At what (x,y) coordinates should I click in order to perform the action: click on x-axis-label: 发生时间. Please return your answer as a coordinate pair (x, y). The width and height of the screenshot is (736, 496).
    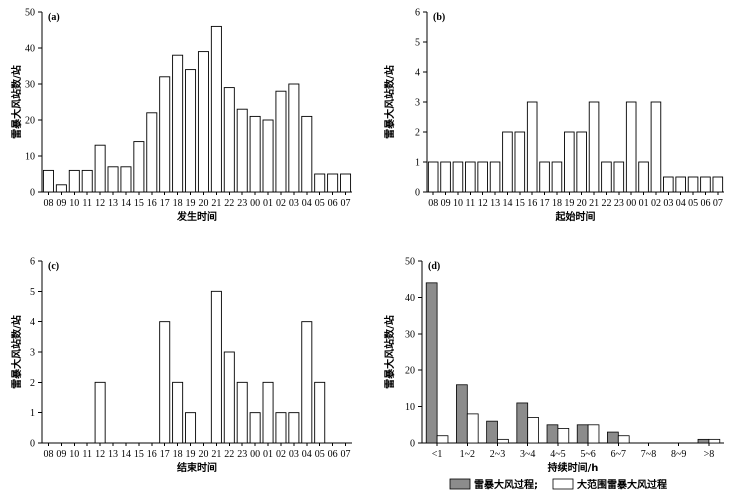
    Looking at the image, I should click on (196, 216).